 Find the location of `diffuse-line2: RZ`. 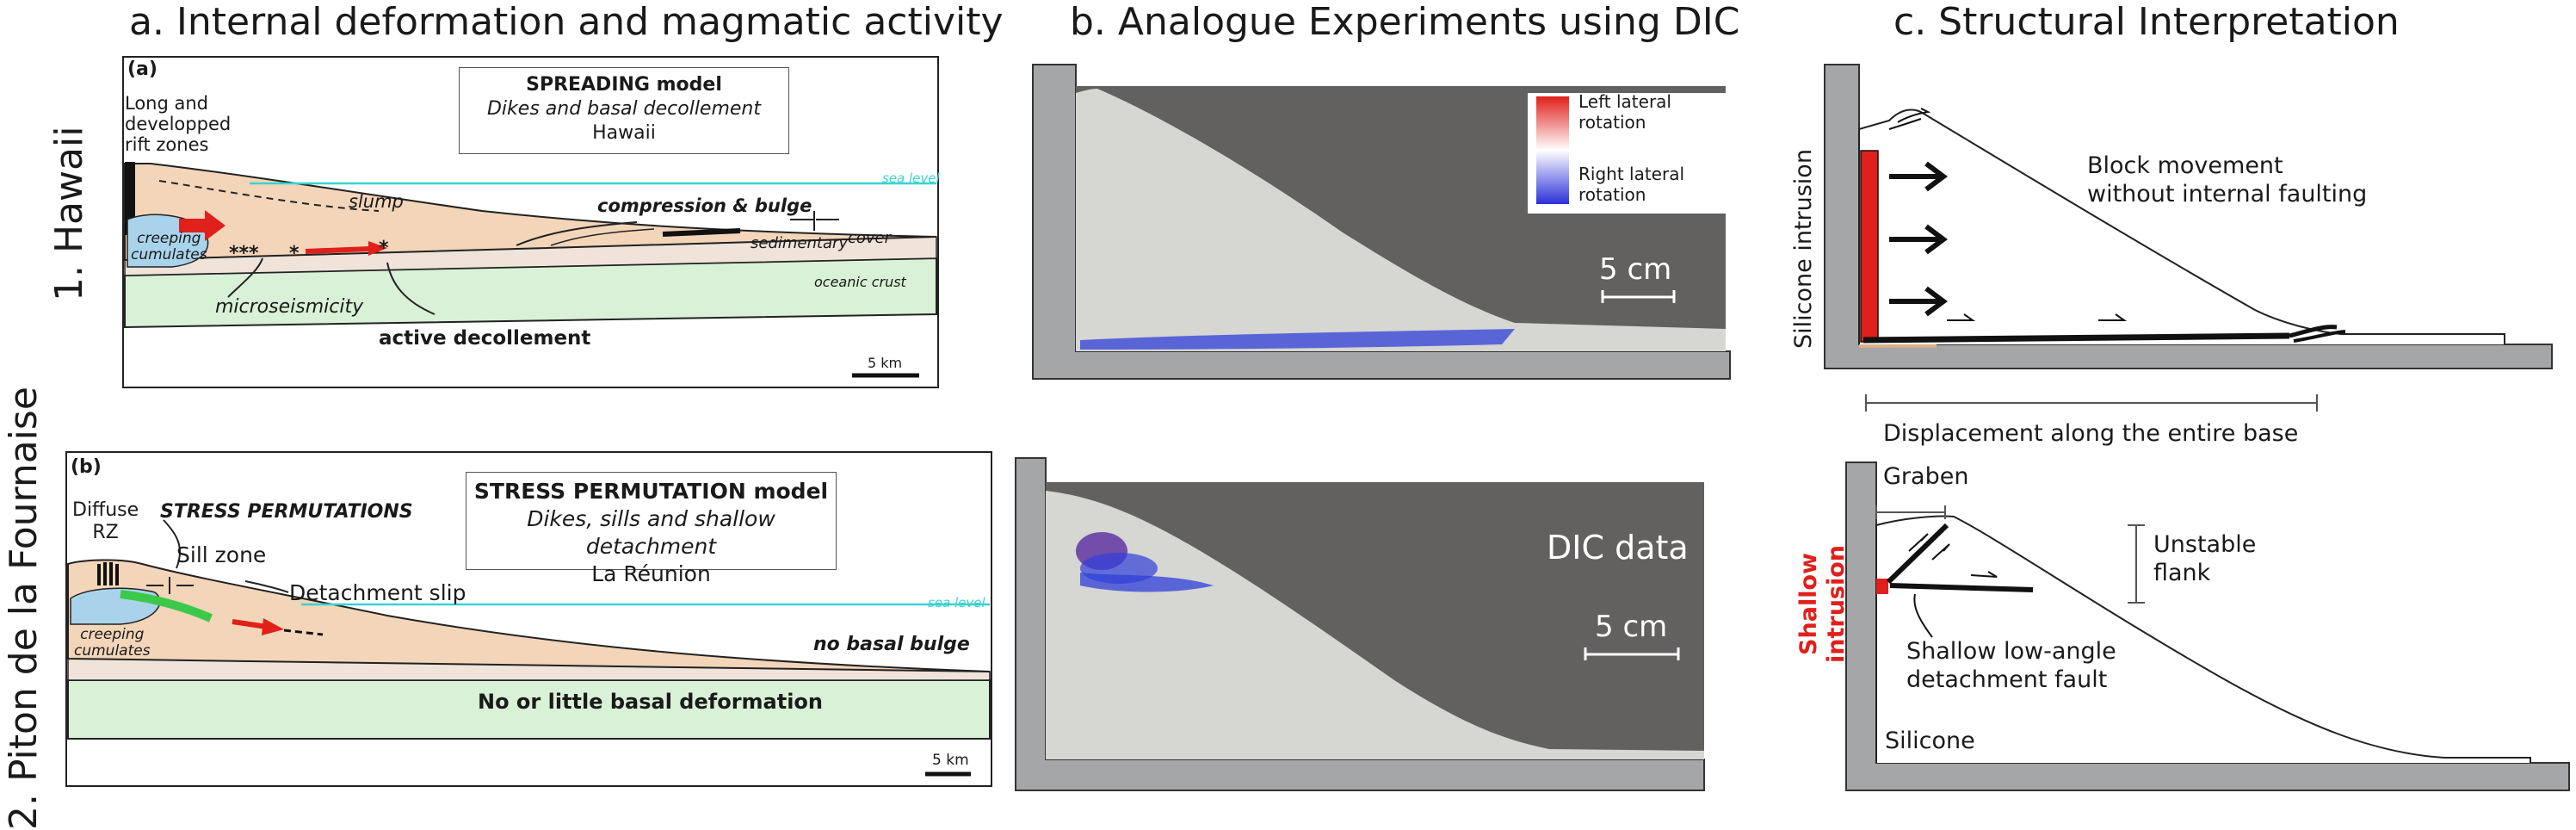

diffuse-line2: RZ is located at coordinates (105, 533).